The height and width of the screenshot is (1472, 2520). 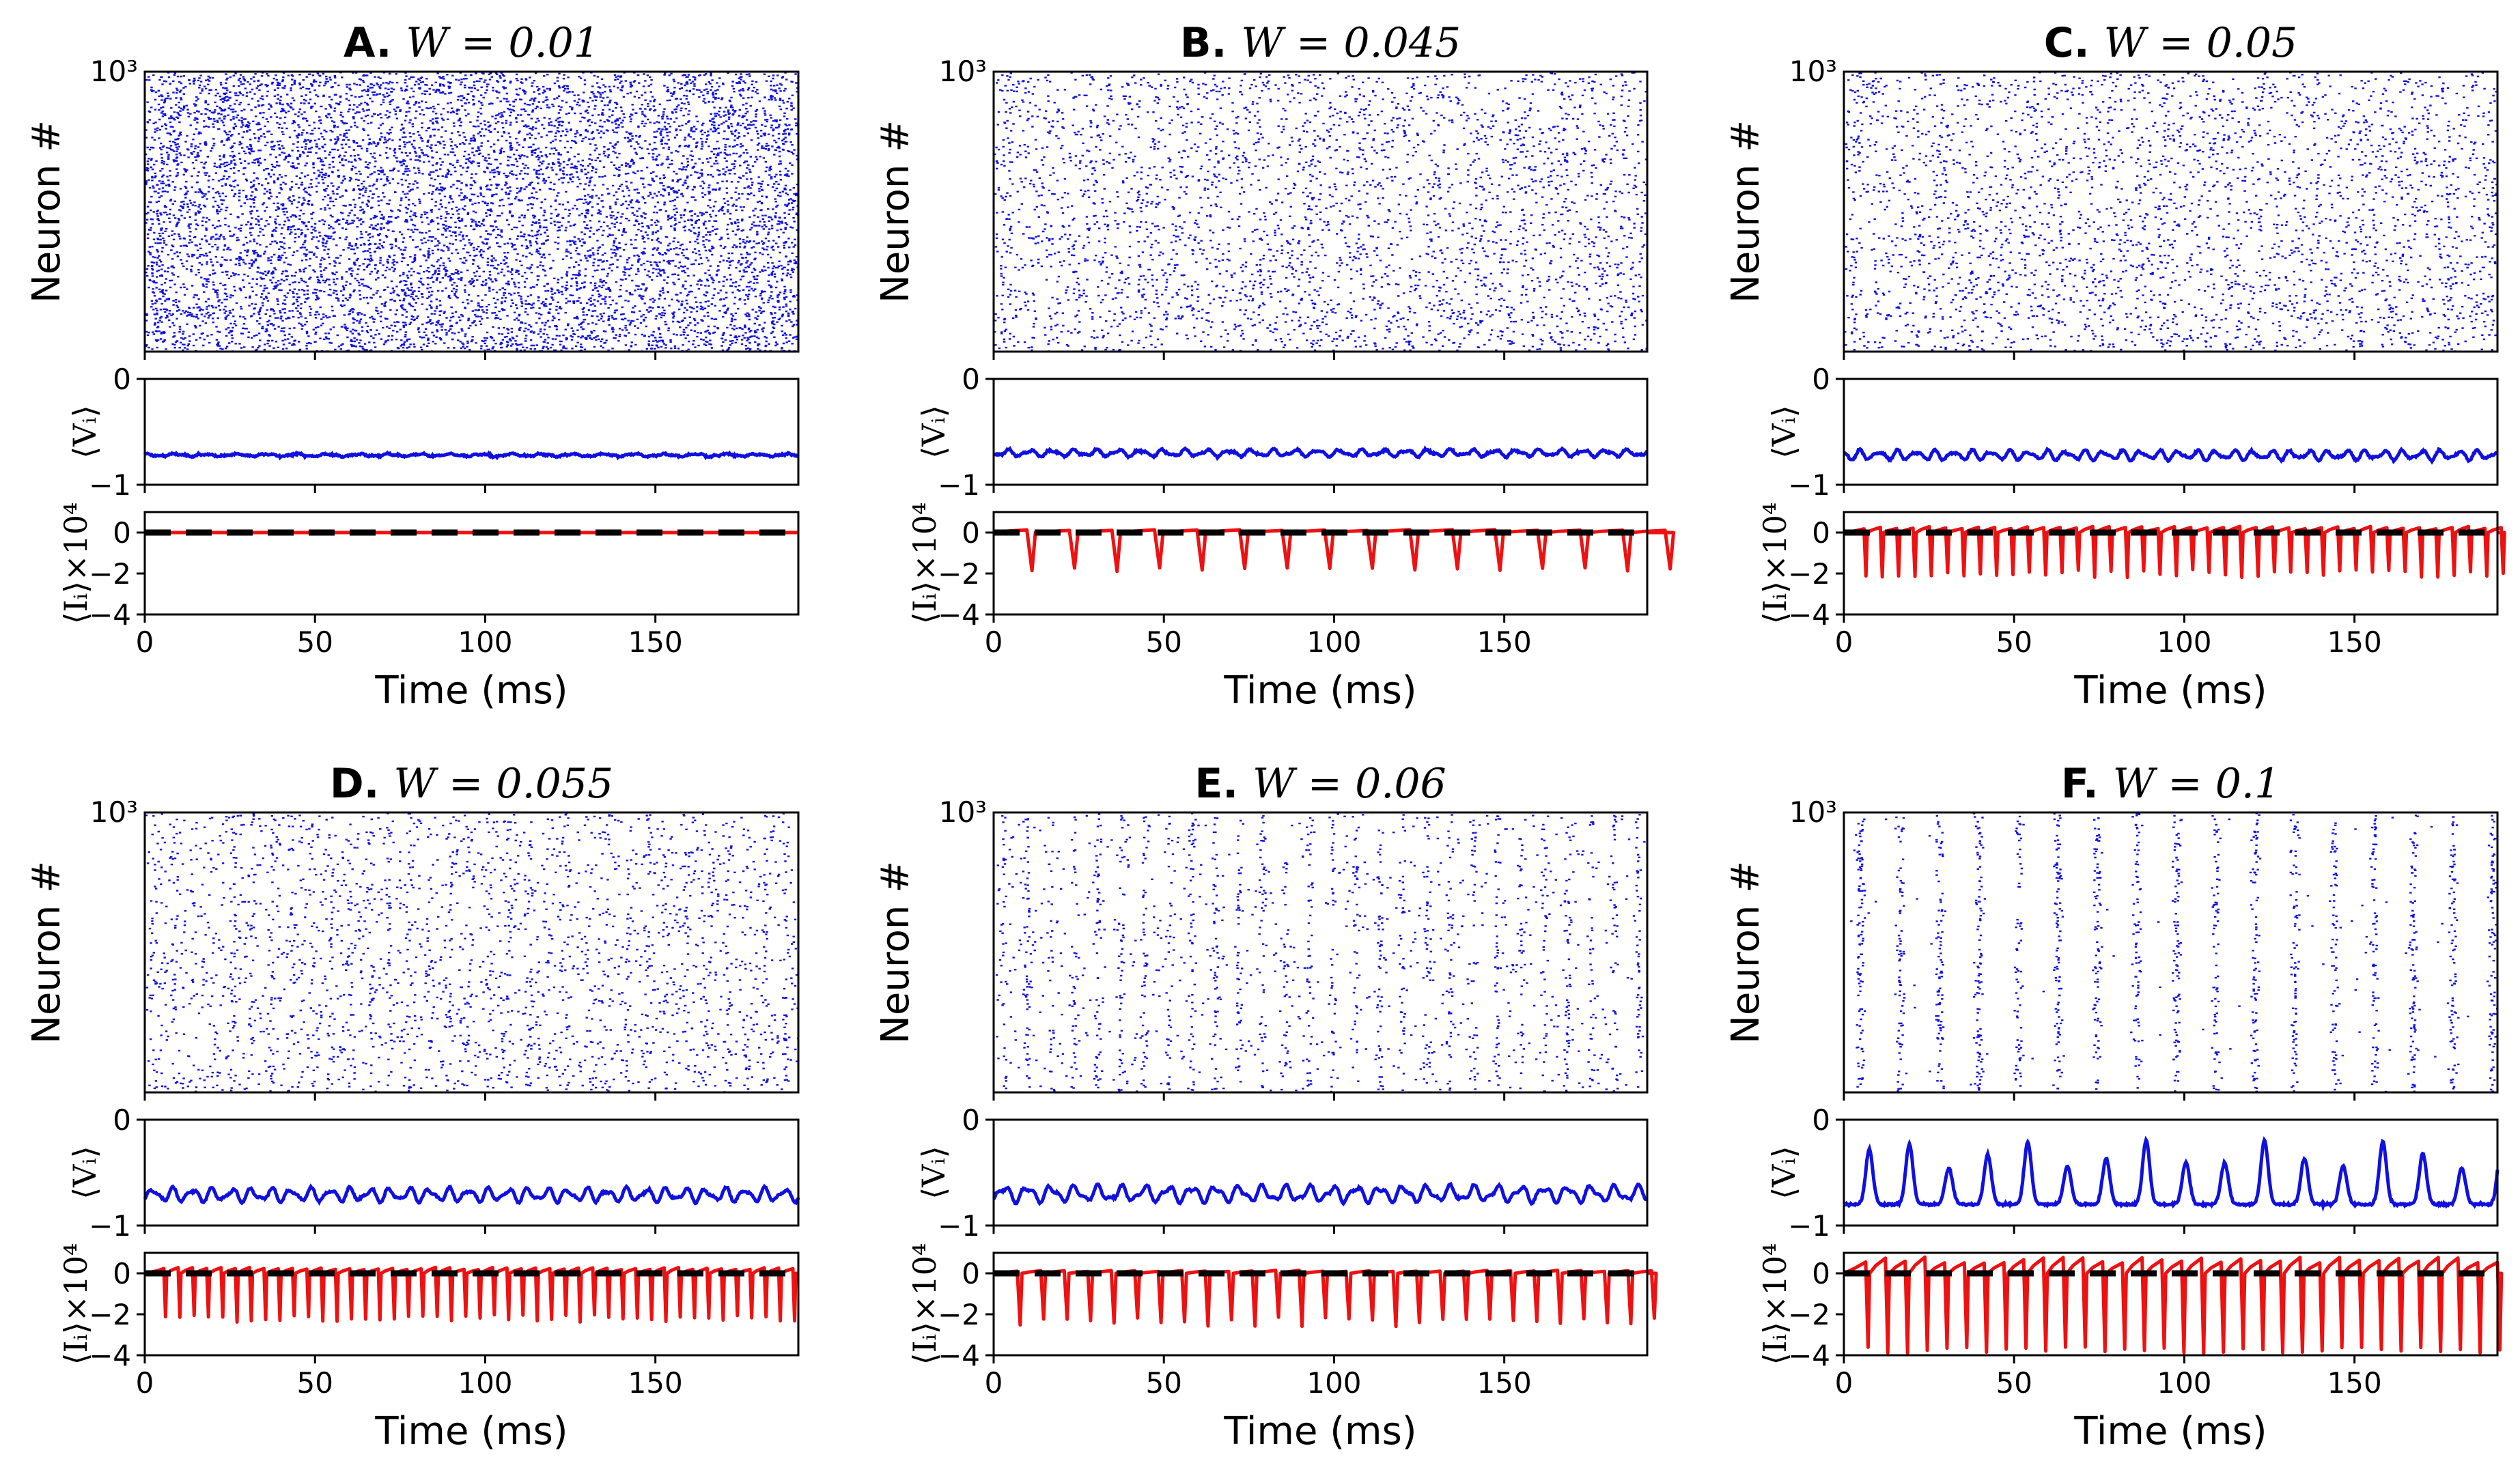 I want to click on panel-title: B. W = 0.045, so click(x=1320, y=43).